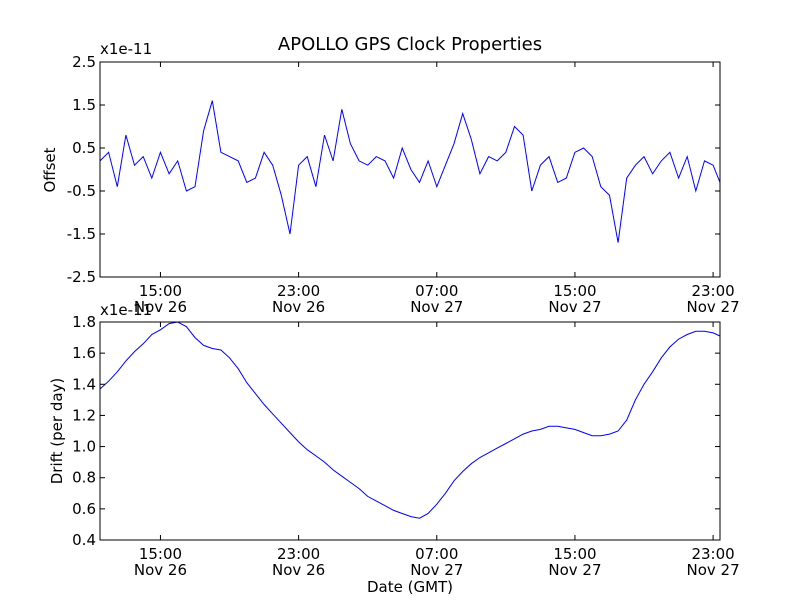 This screenshot has width=800, height=600. I want to click on drift-y-tick-label: 0.6, so click(84, 509).